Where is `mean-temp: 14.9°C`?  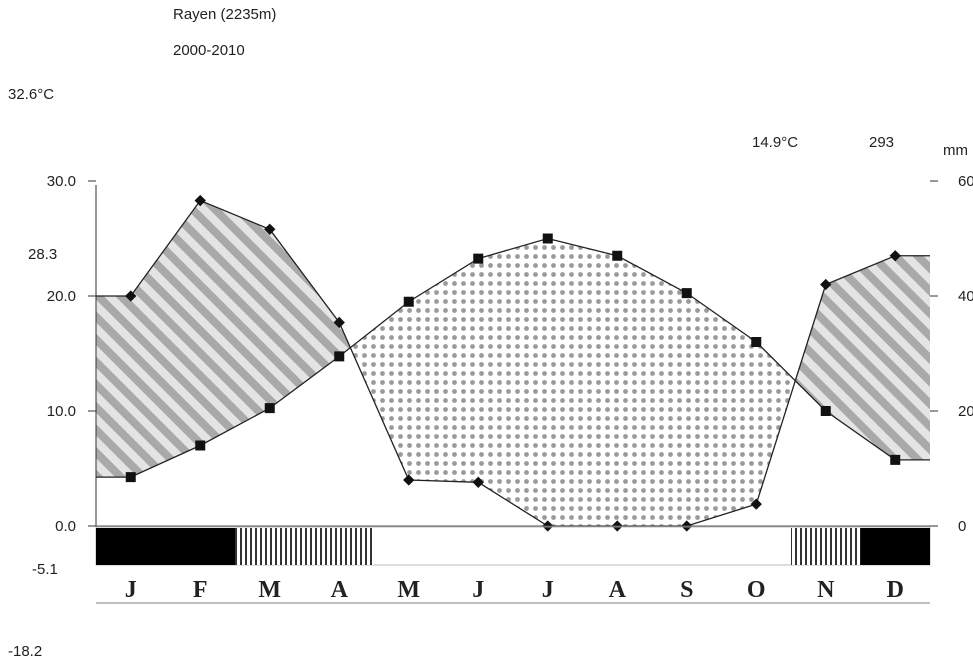 mean-temp: 14.9°C is located at coordinates (775, 142).